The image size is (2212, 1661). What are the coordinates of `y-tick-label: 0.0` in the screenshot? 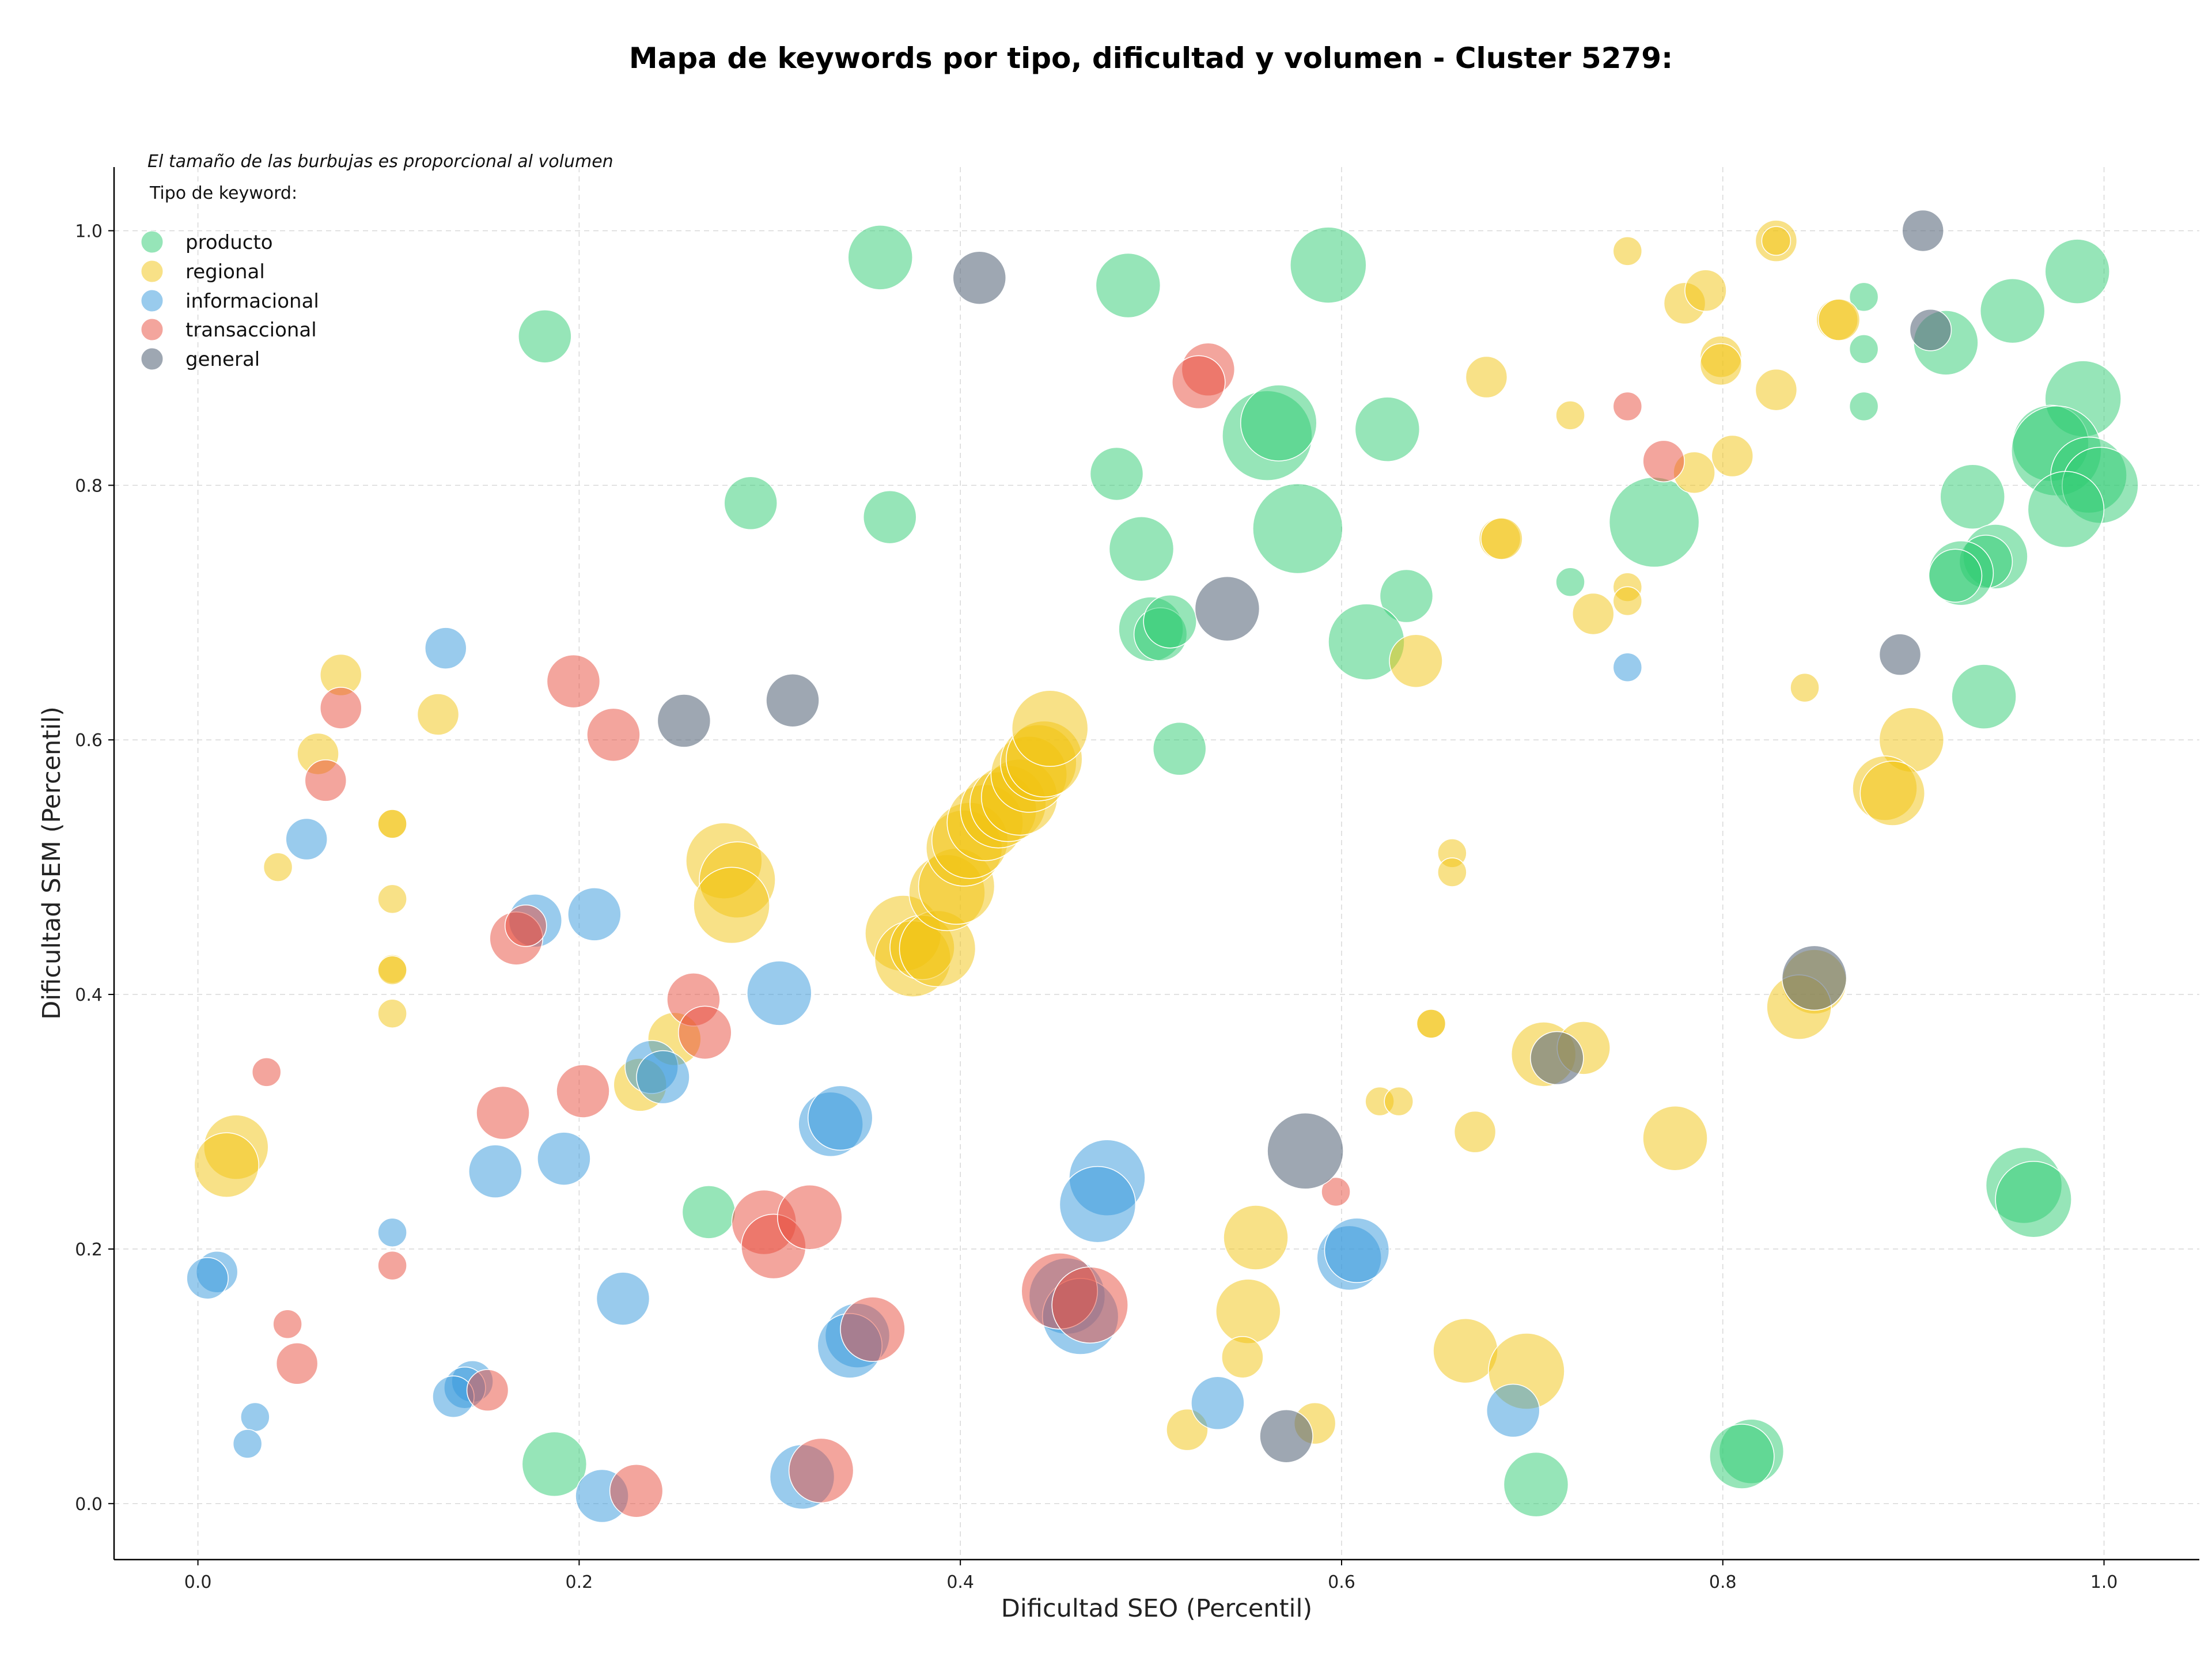 It's located at (89, 1504).